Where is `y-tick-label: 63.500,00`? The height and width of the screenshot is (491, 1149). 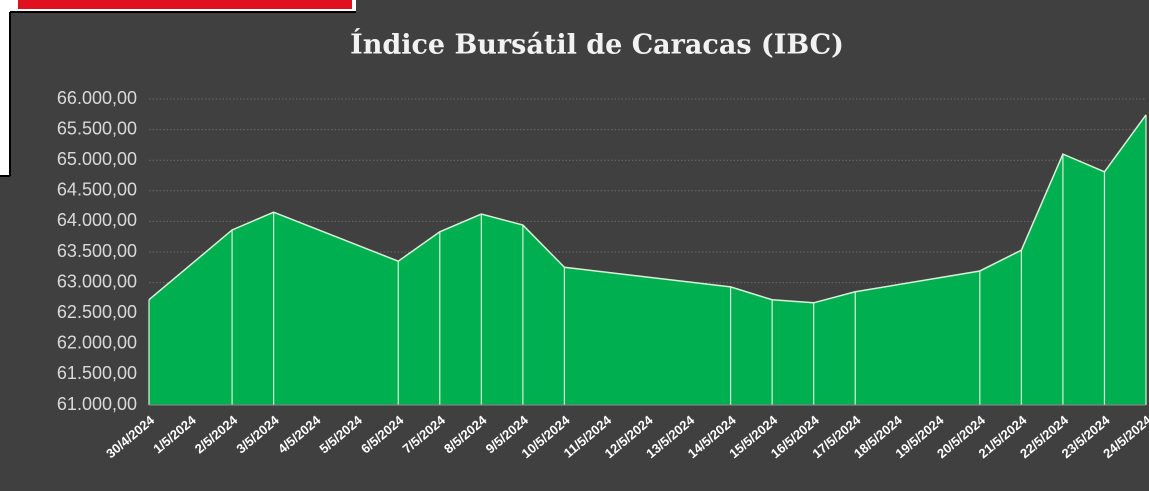
y-tick-label: 63.500,00 is located at coordinates (97, 251).